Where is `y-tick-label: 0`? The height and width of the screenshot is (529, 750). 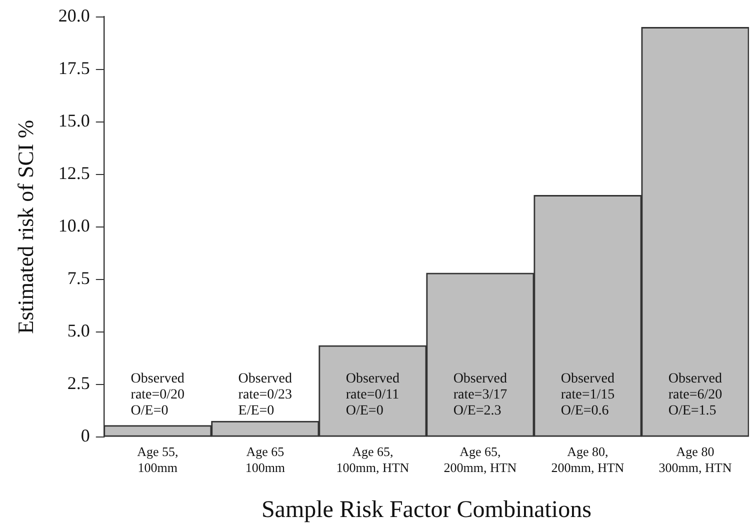
y-tick-label: 0 is located at coordinates (85, 436).